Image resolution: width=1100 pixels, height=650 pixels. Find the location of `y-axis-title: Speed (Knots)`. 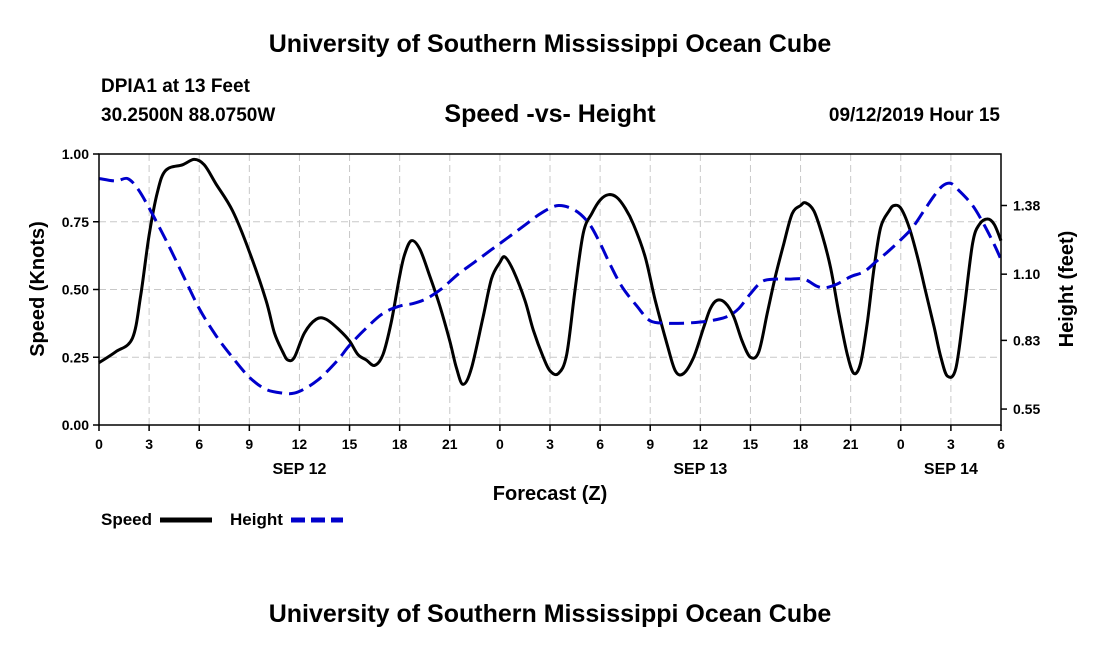

y-axis-title: Speed (Knots) is located at coordinates (38, 289).